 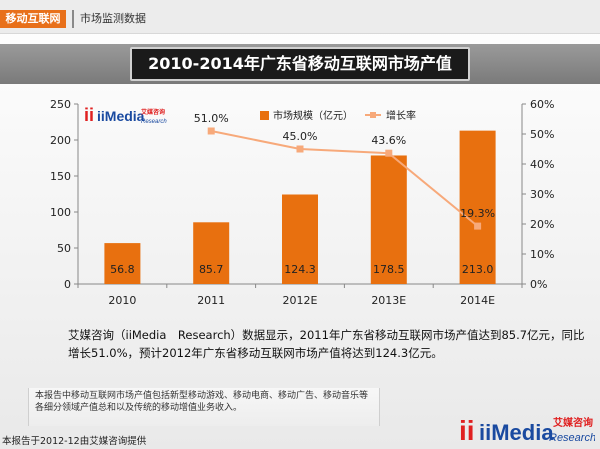 I want to click on brand-logo-cn: 艾媒咨询, so click(x=573, y=422).